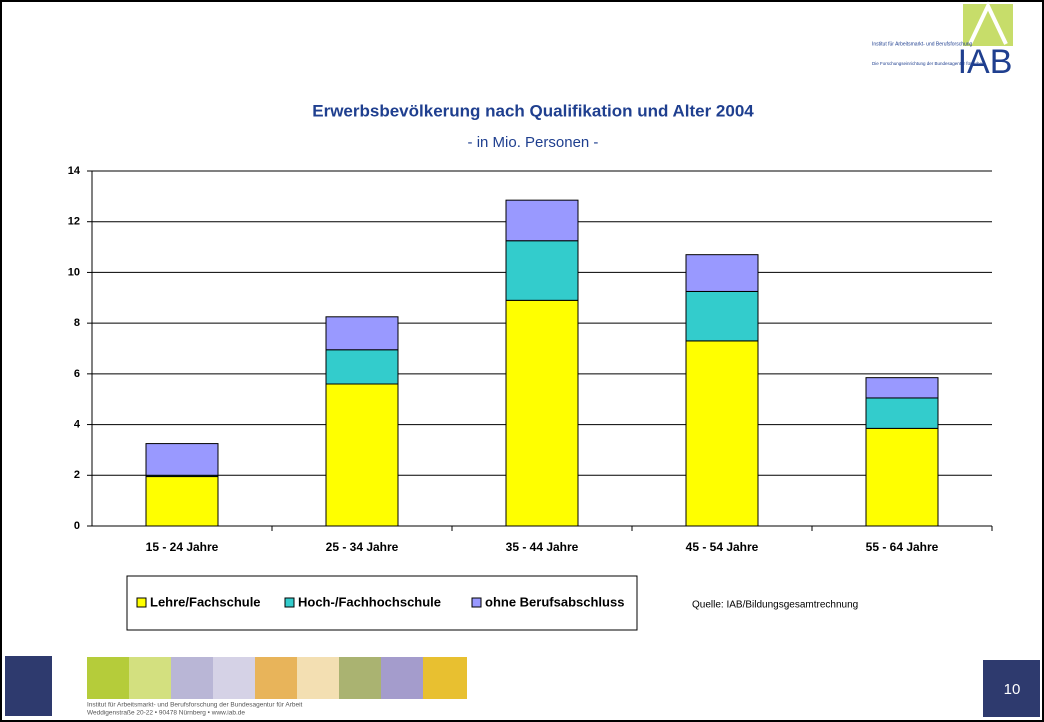 This screenshot has width=1044, height=722. Describe the element at coordinates (985, 62) in the screenshot. I see `logo-text: IAB` at that location.